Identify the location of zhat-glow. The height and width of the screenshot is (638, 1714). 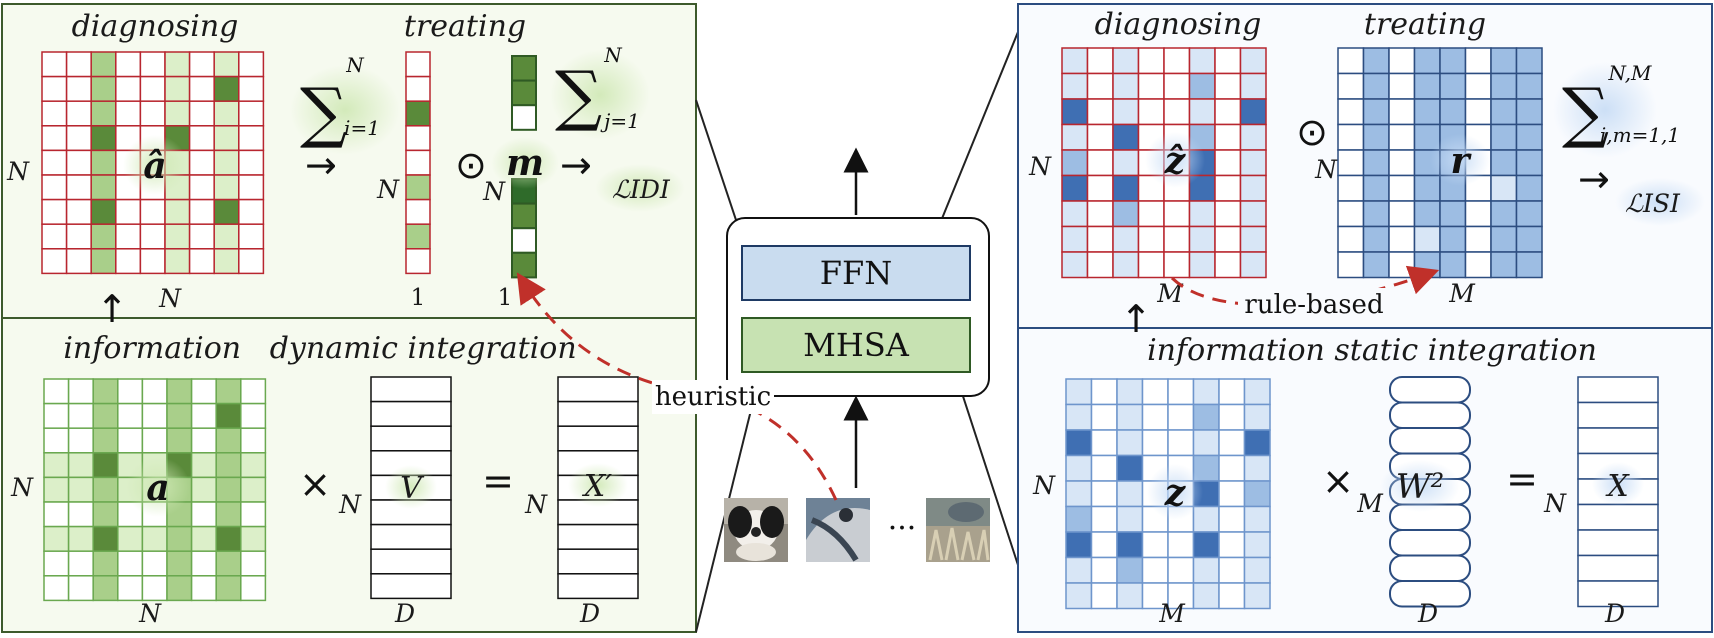
(1175, 160).